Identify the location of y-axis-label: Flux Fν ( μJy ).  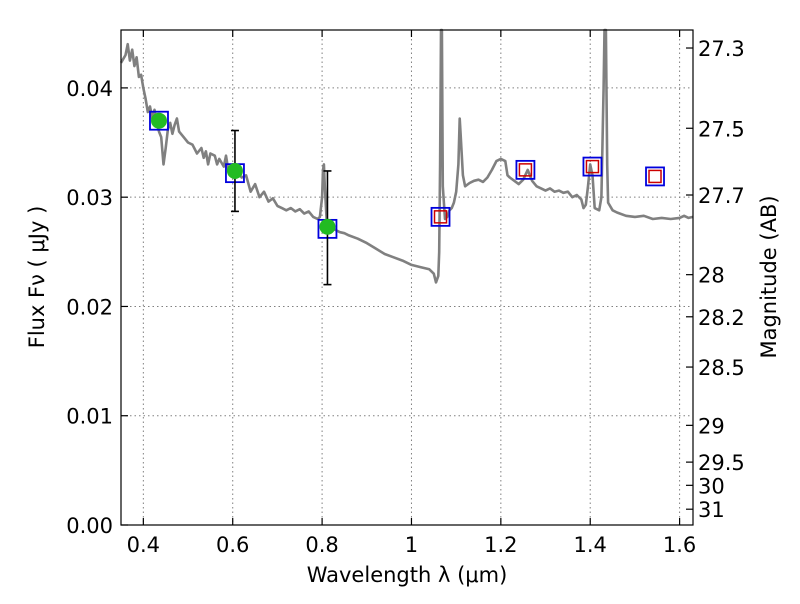
(37, 277).